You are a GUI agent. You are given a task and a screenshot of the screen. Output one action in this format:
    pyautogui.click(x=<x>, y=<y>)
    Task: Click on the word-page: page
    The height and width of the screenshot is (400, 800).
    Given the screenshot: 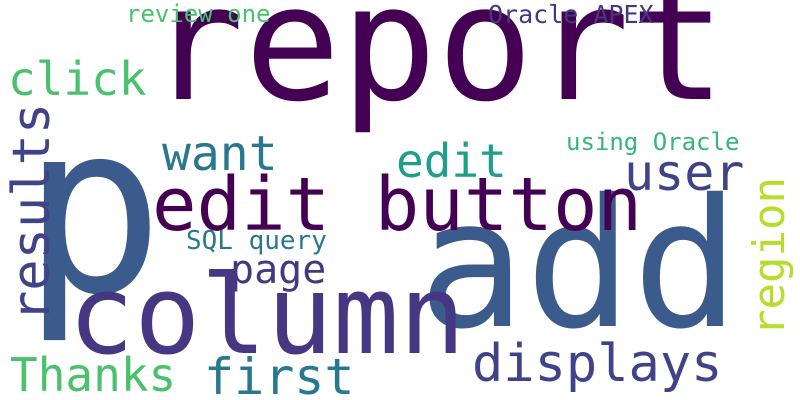 What is the action you would take?
    pyautogui.click(x=278, y=270)
    